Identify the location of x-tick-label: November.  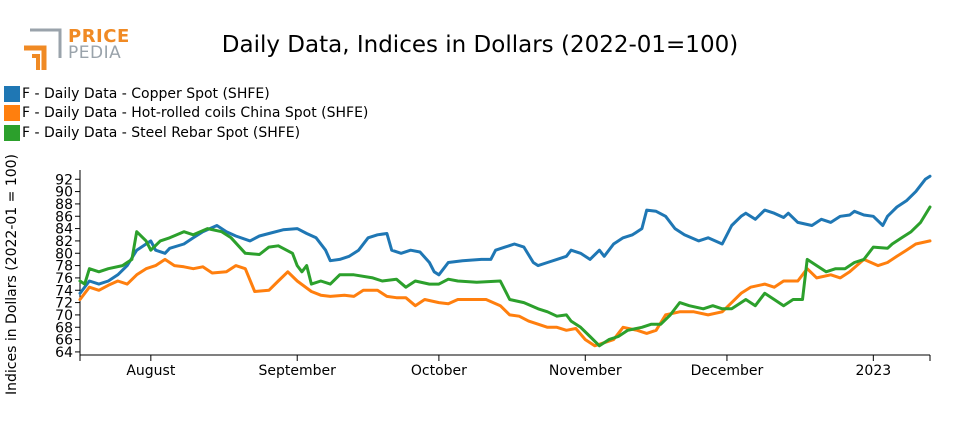
(585, 371).